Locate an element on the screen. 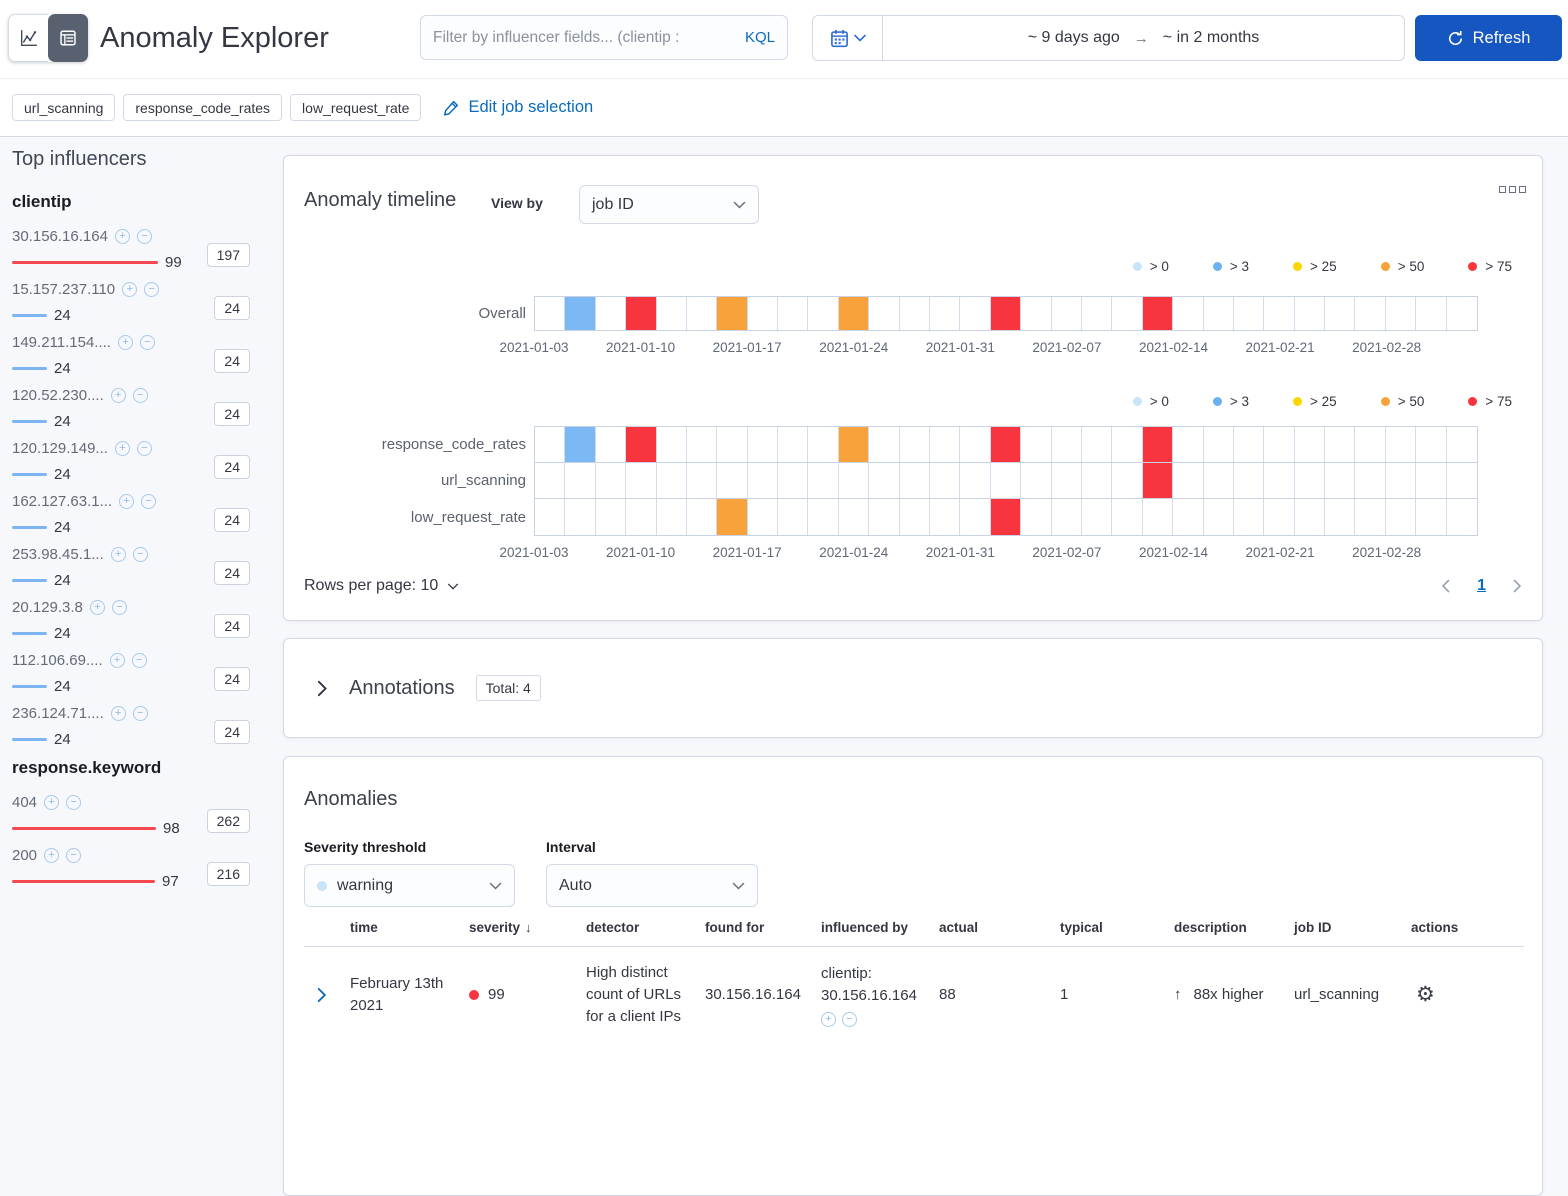 The height and width of the screenshot is (1196, 1568). chevron-right-icon is located at coordinates (322, 688).